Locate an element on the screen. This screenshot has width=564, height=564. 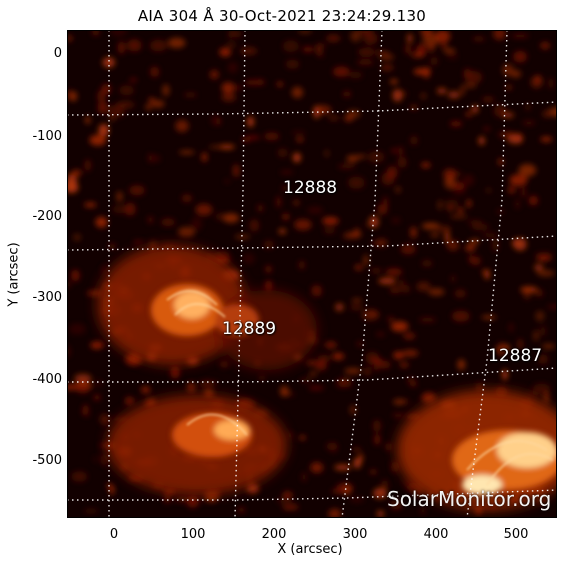
x-tick-label: 300 is located at coordinates (355, 534).